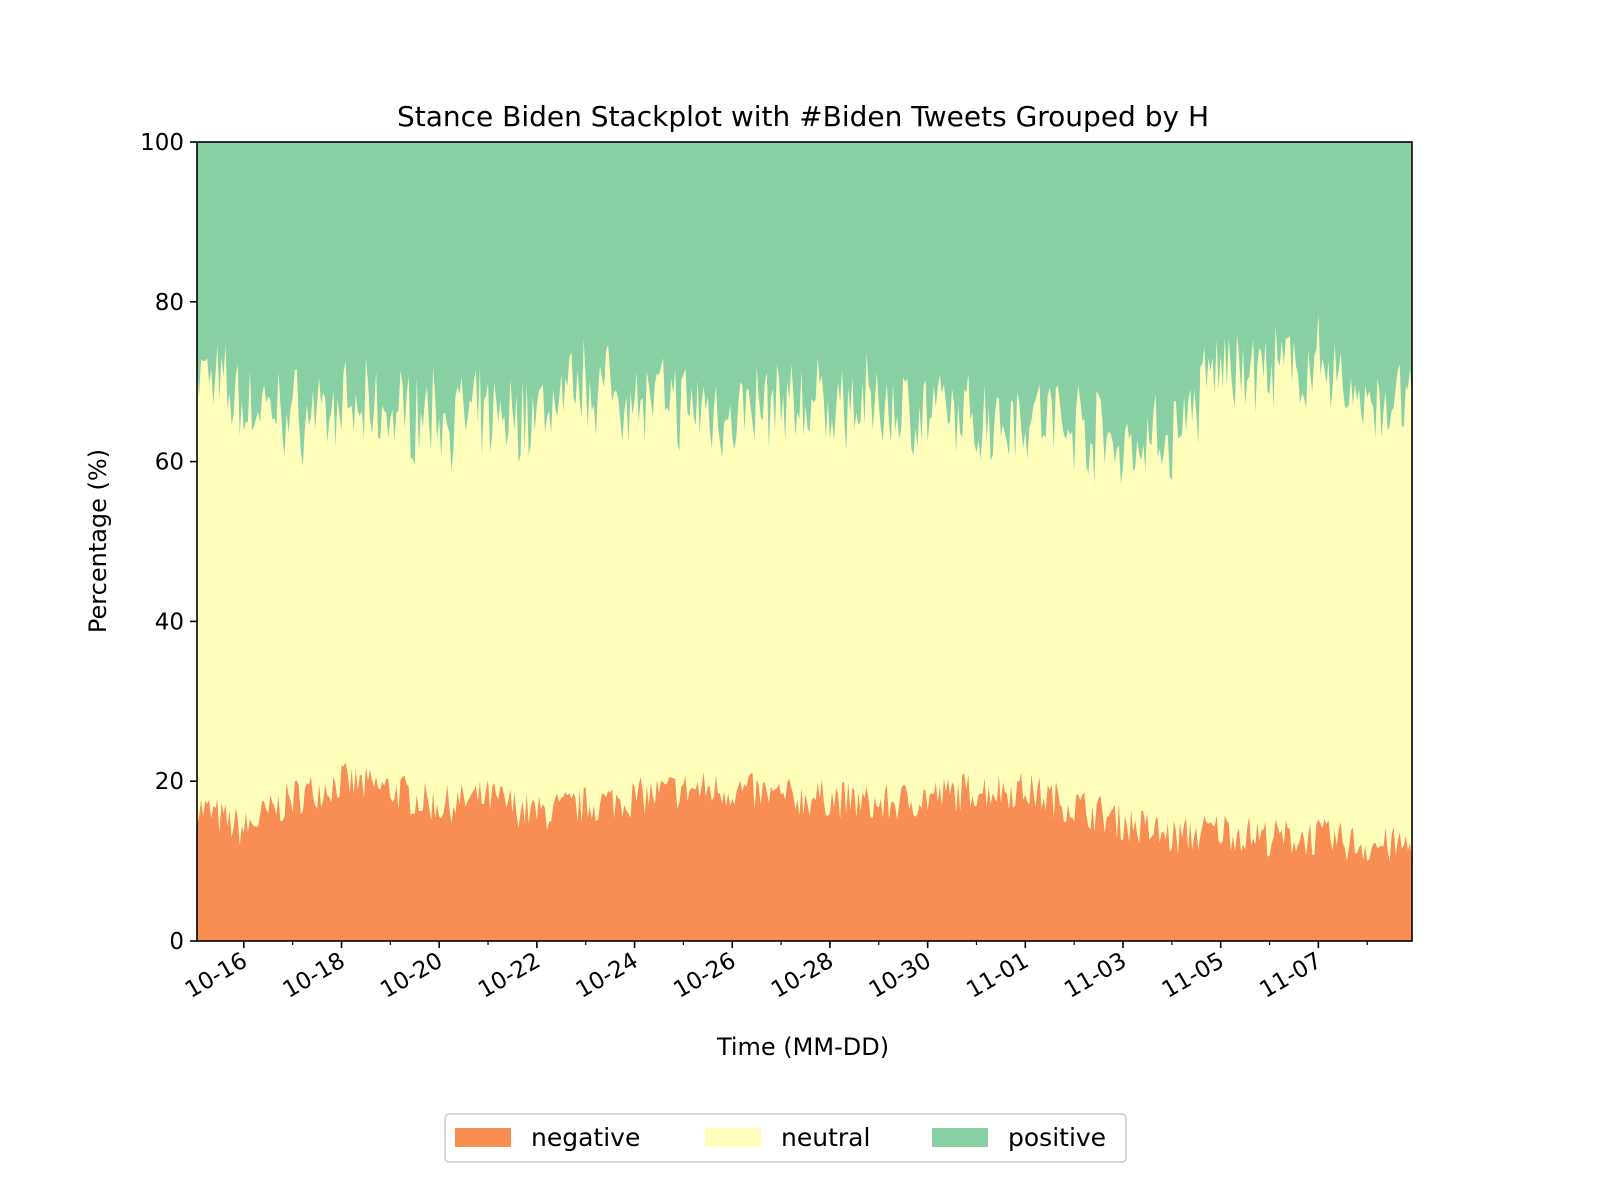 The image size is (1600, 1200). I want to click on y-tick-label: 20, so click(169, 782).